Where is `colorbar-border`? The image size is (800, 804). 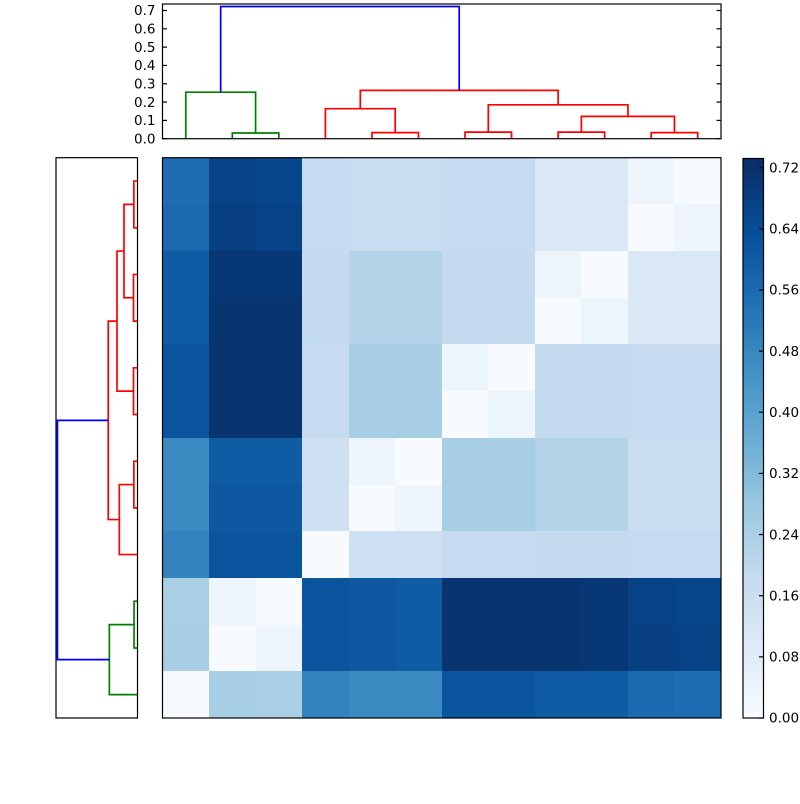 colorbar-border is located at coordinates (753, 438).